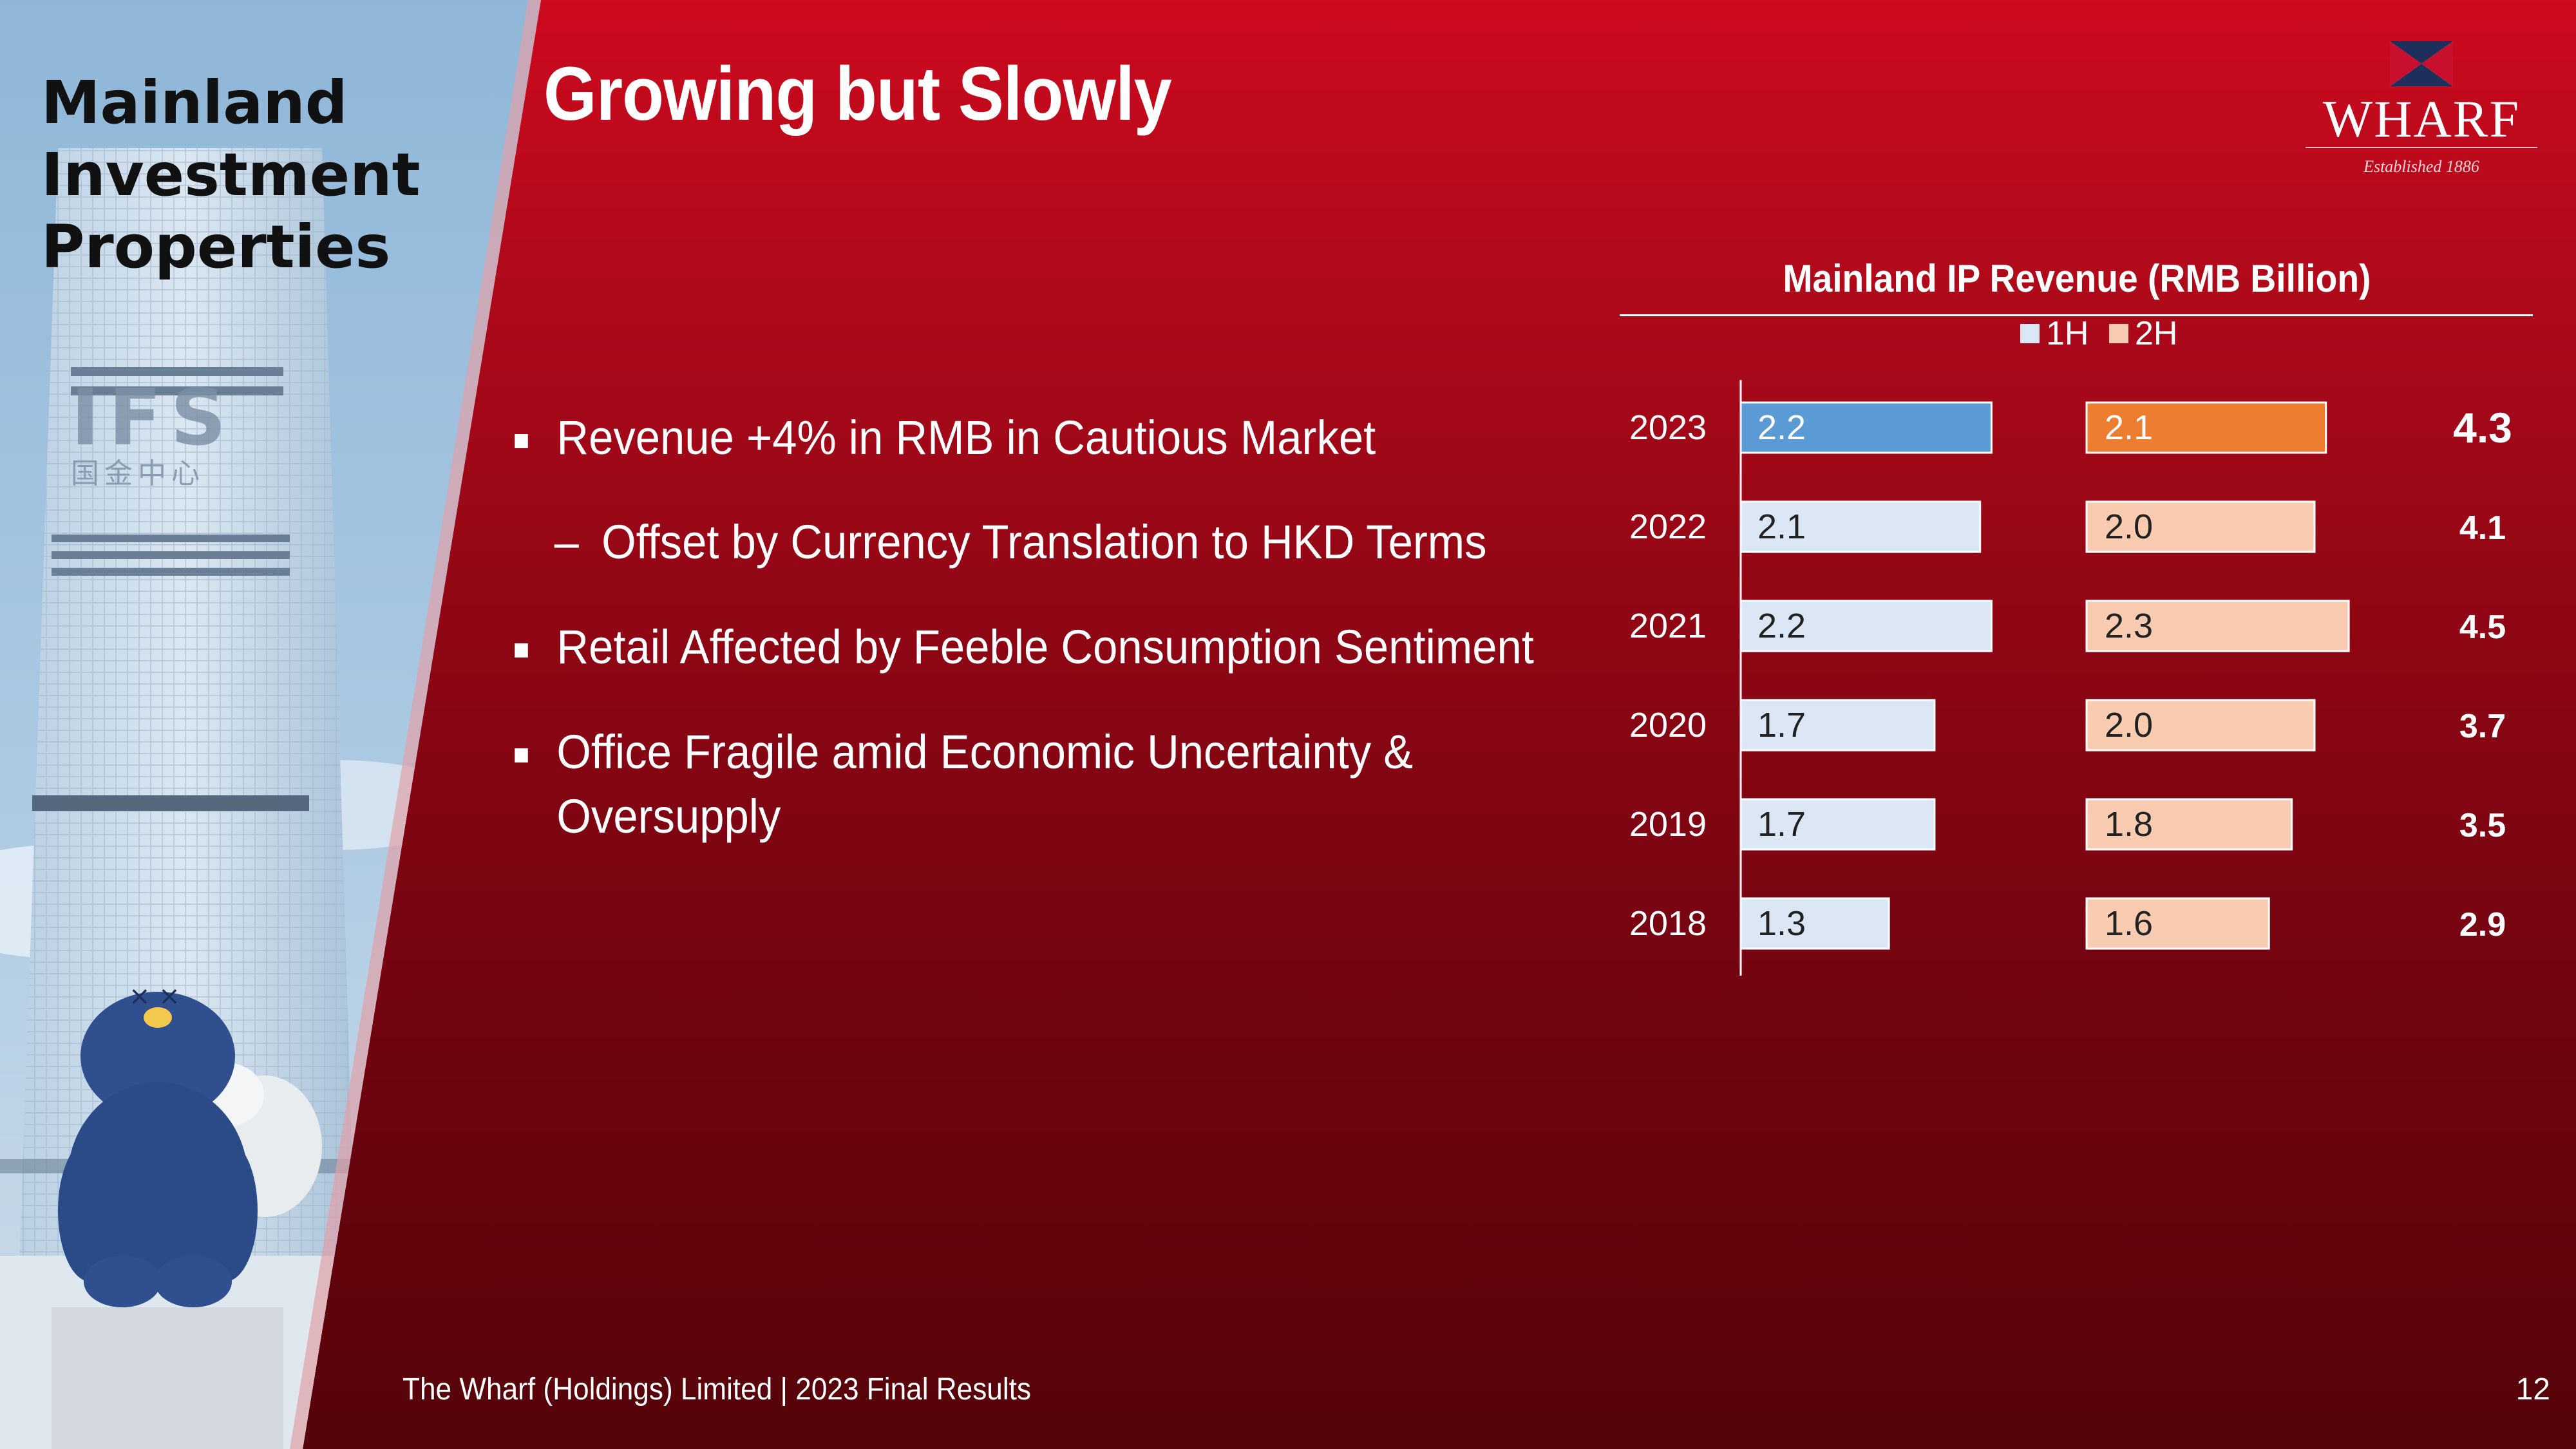 Image resolution: width=2576 pixels, height=1449 pixels. I want to click on bullet-text: Revenue +4% in RMB in Cautious Market, so click(966, 437).